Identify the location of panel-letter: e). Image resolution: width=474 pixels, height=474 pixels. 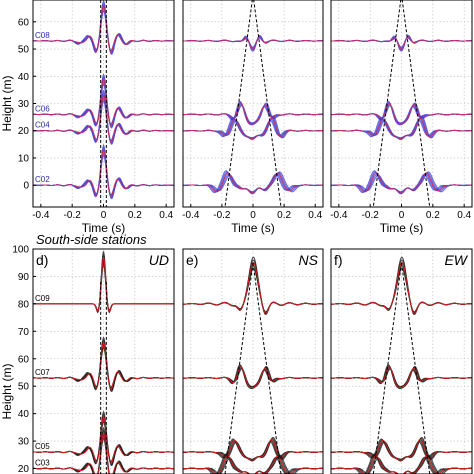
(192, 260).